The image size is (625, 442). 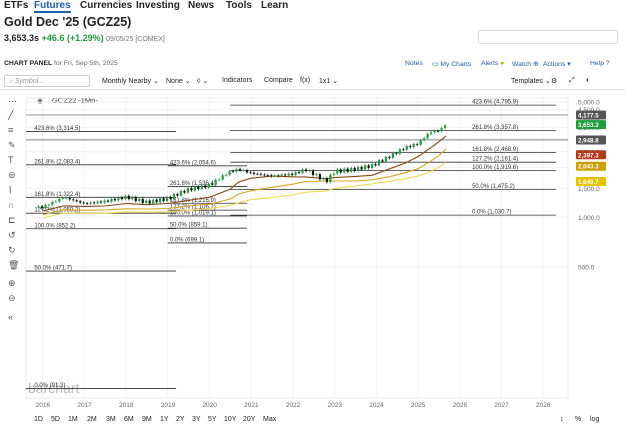 What do you see at coordinates (305, 80) in the screenshot?
I see `fx-button: f(x)` at bounding box center [305, 80].